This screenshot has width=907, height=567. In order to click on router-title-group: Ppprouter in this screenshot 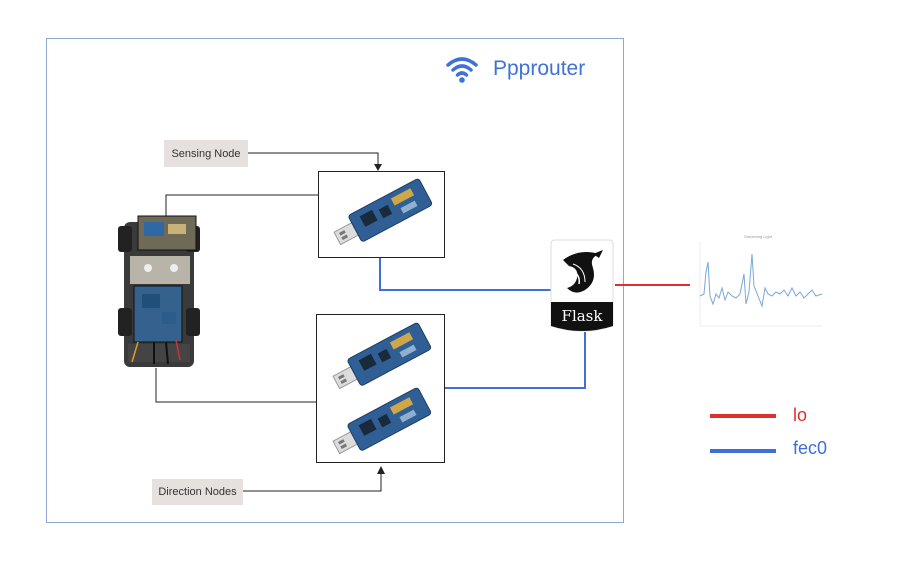, I will do `click(515, 69)`.